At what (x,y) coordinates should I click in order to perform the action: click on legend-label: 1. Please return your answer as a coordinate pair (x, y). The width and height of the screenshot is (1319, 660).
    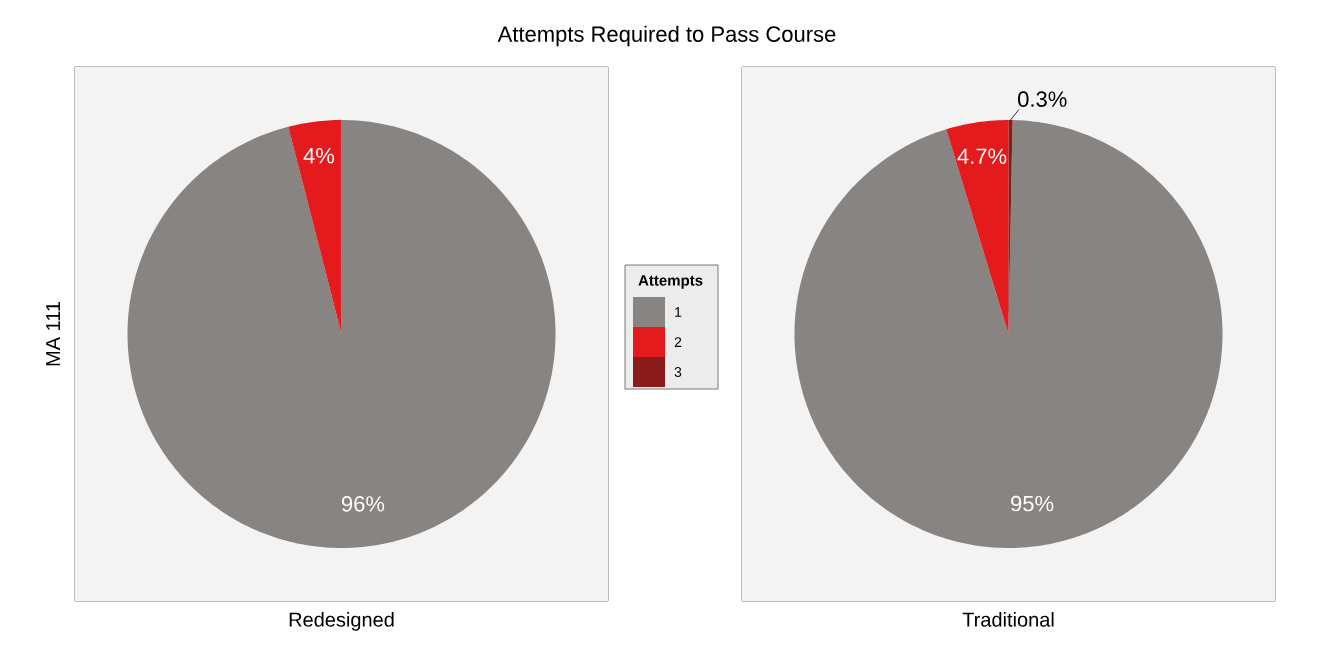
    Looking at the image, I should click on (678, 312).